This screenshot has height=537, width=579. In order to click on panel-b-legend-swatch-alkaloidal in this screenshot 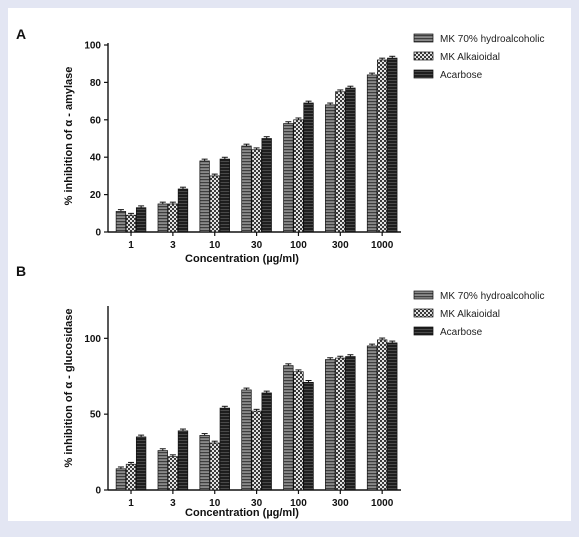, I will do `click(423, 313)`.